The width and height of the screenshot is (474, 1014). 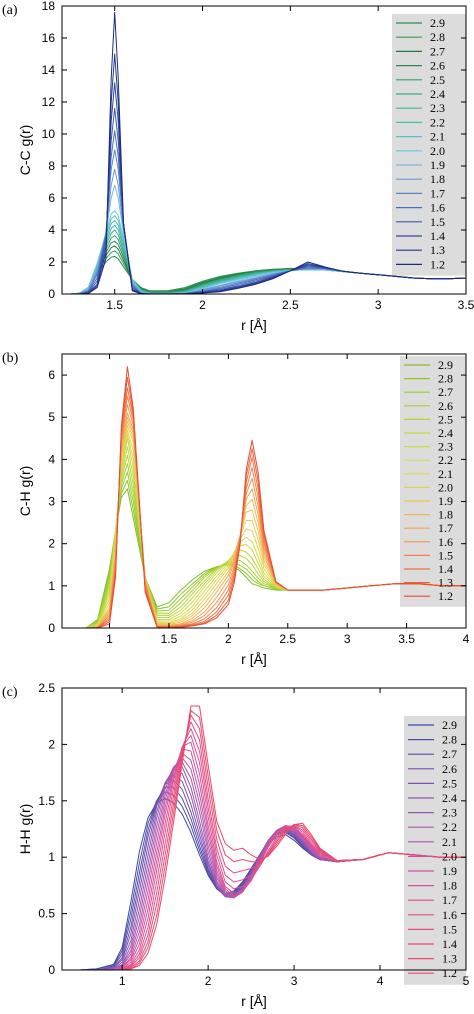 What do you see at coordinates (46, 801) in the screenshot?
I see `y-tick-label: 1.5` at bounding box center [46, 801].